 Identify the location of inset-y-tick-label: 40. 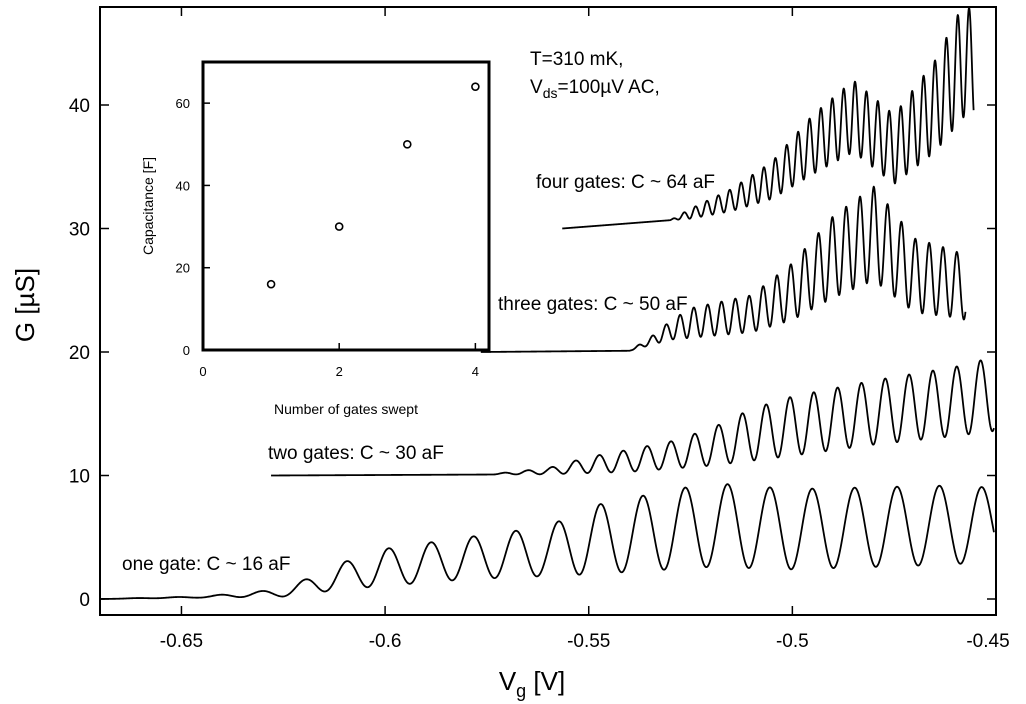
(183, 185).